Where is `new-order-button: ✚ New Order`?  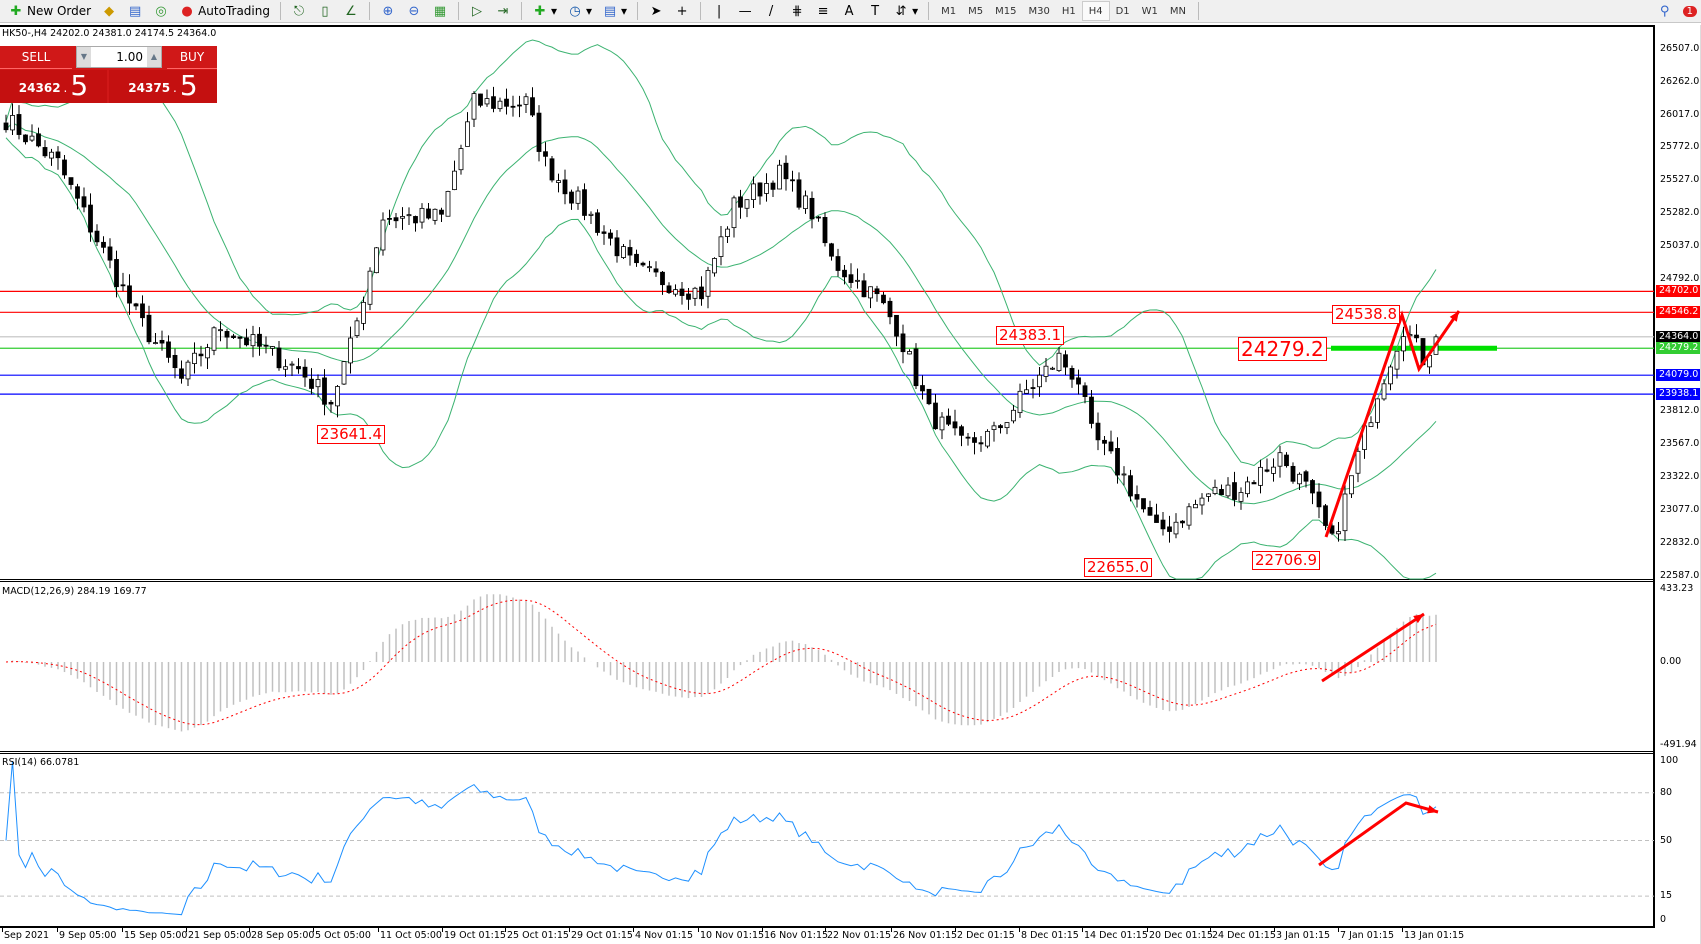 new-order-button: ✚ New Order is located at coordinates (49, 11).